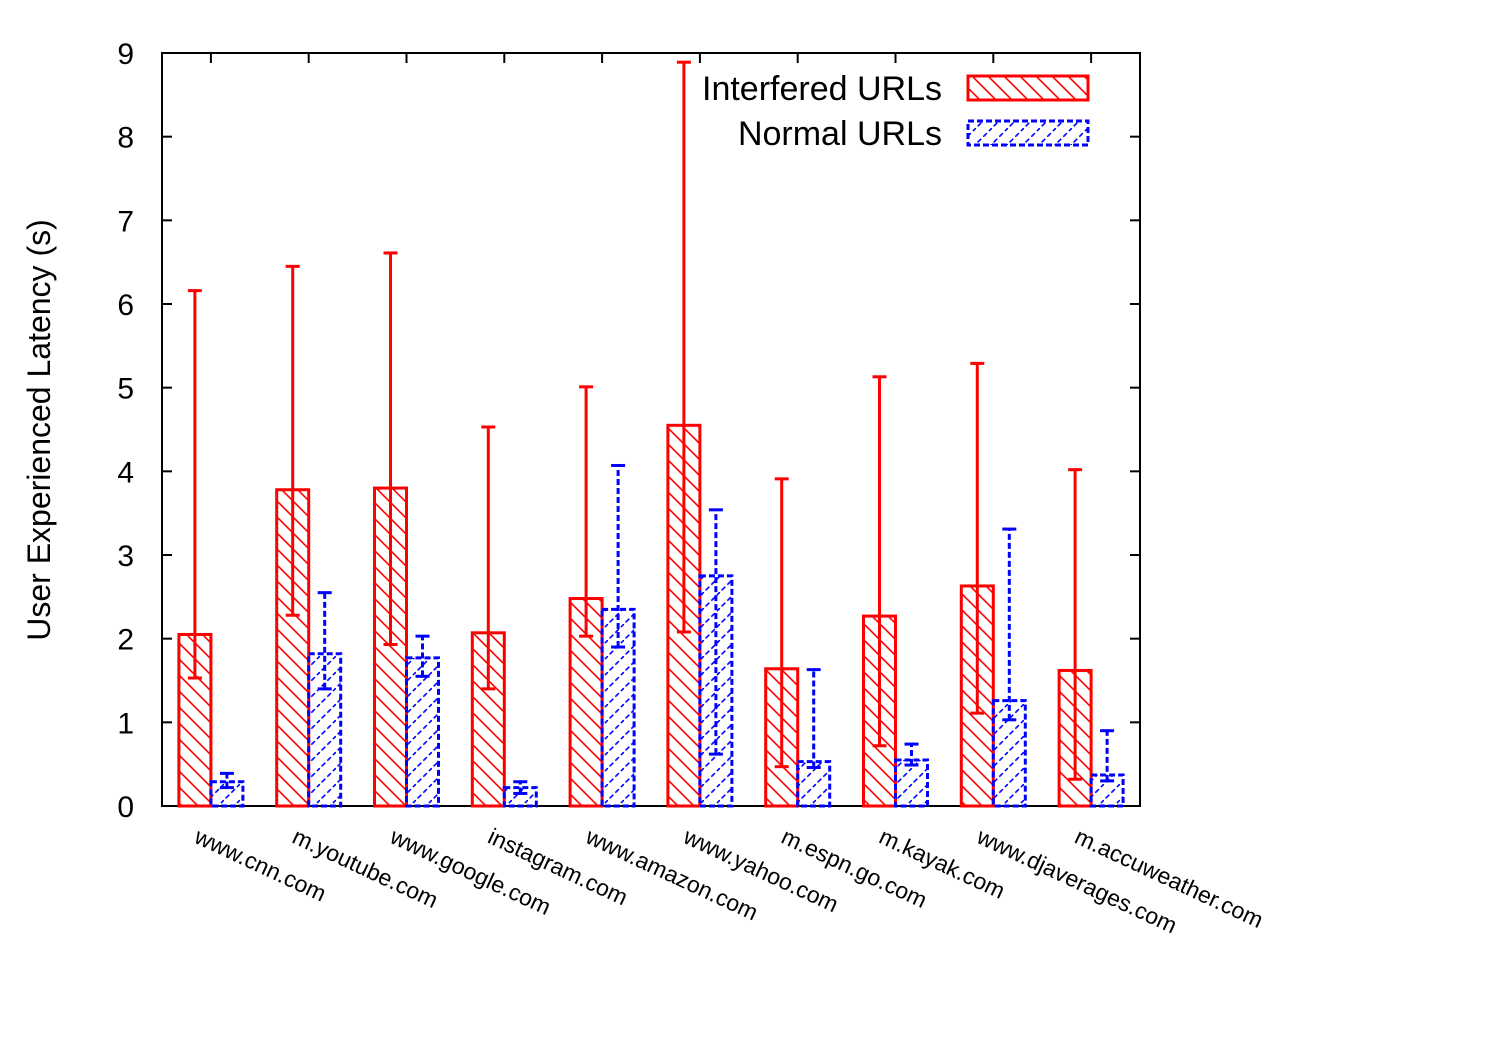 The height and width of the screenshot is (1050, 1500). I want to click on legend-swatch-interfered, so click(1028, 88).